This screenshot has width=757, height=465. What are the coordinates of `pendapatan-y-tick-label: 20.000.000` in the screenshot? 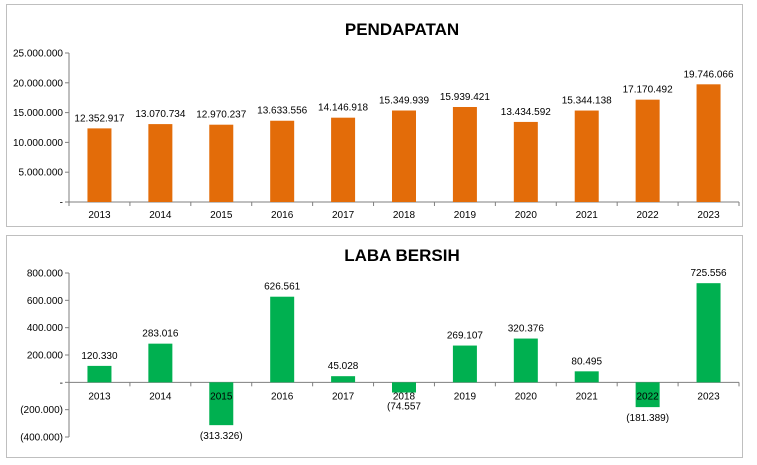 It's located at (38, 83).